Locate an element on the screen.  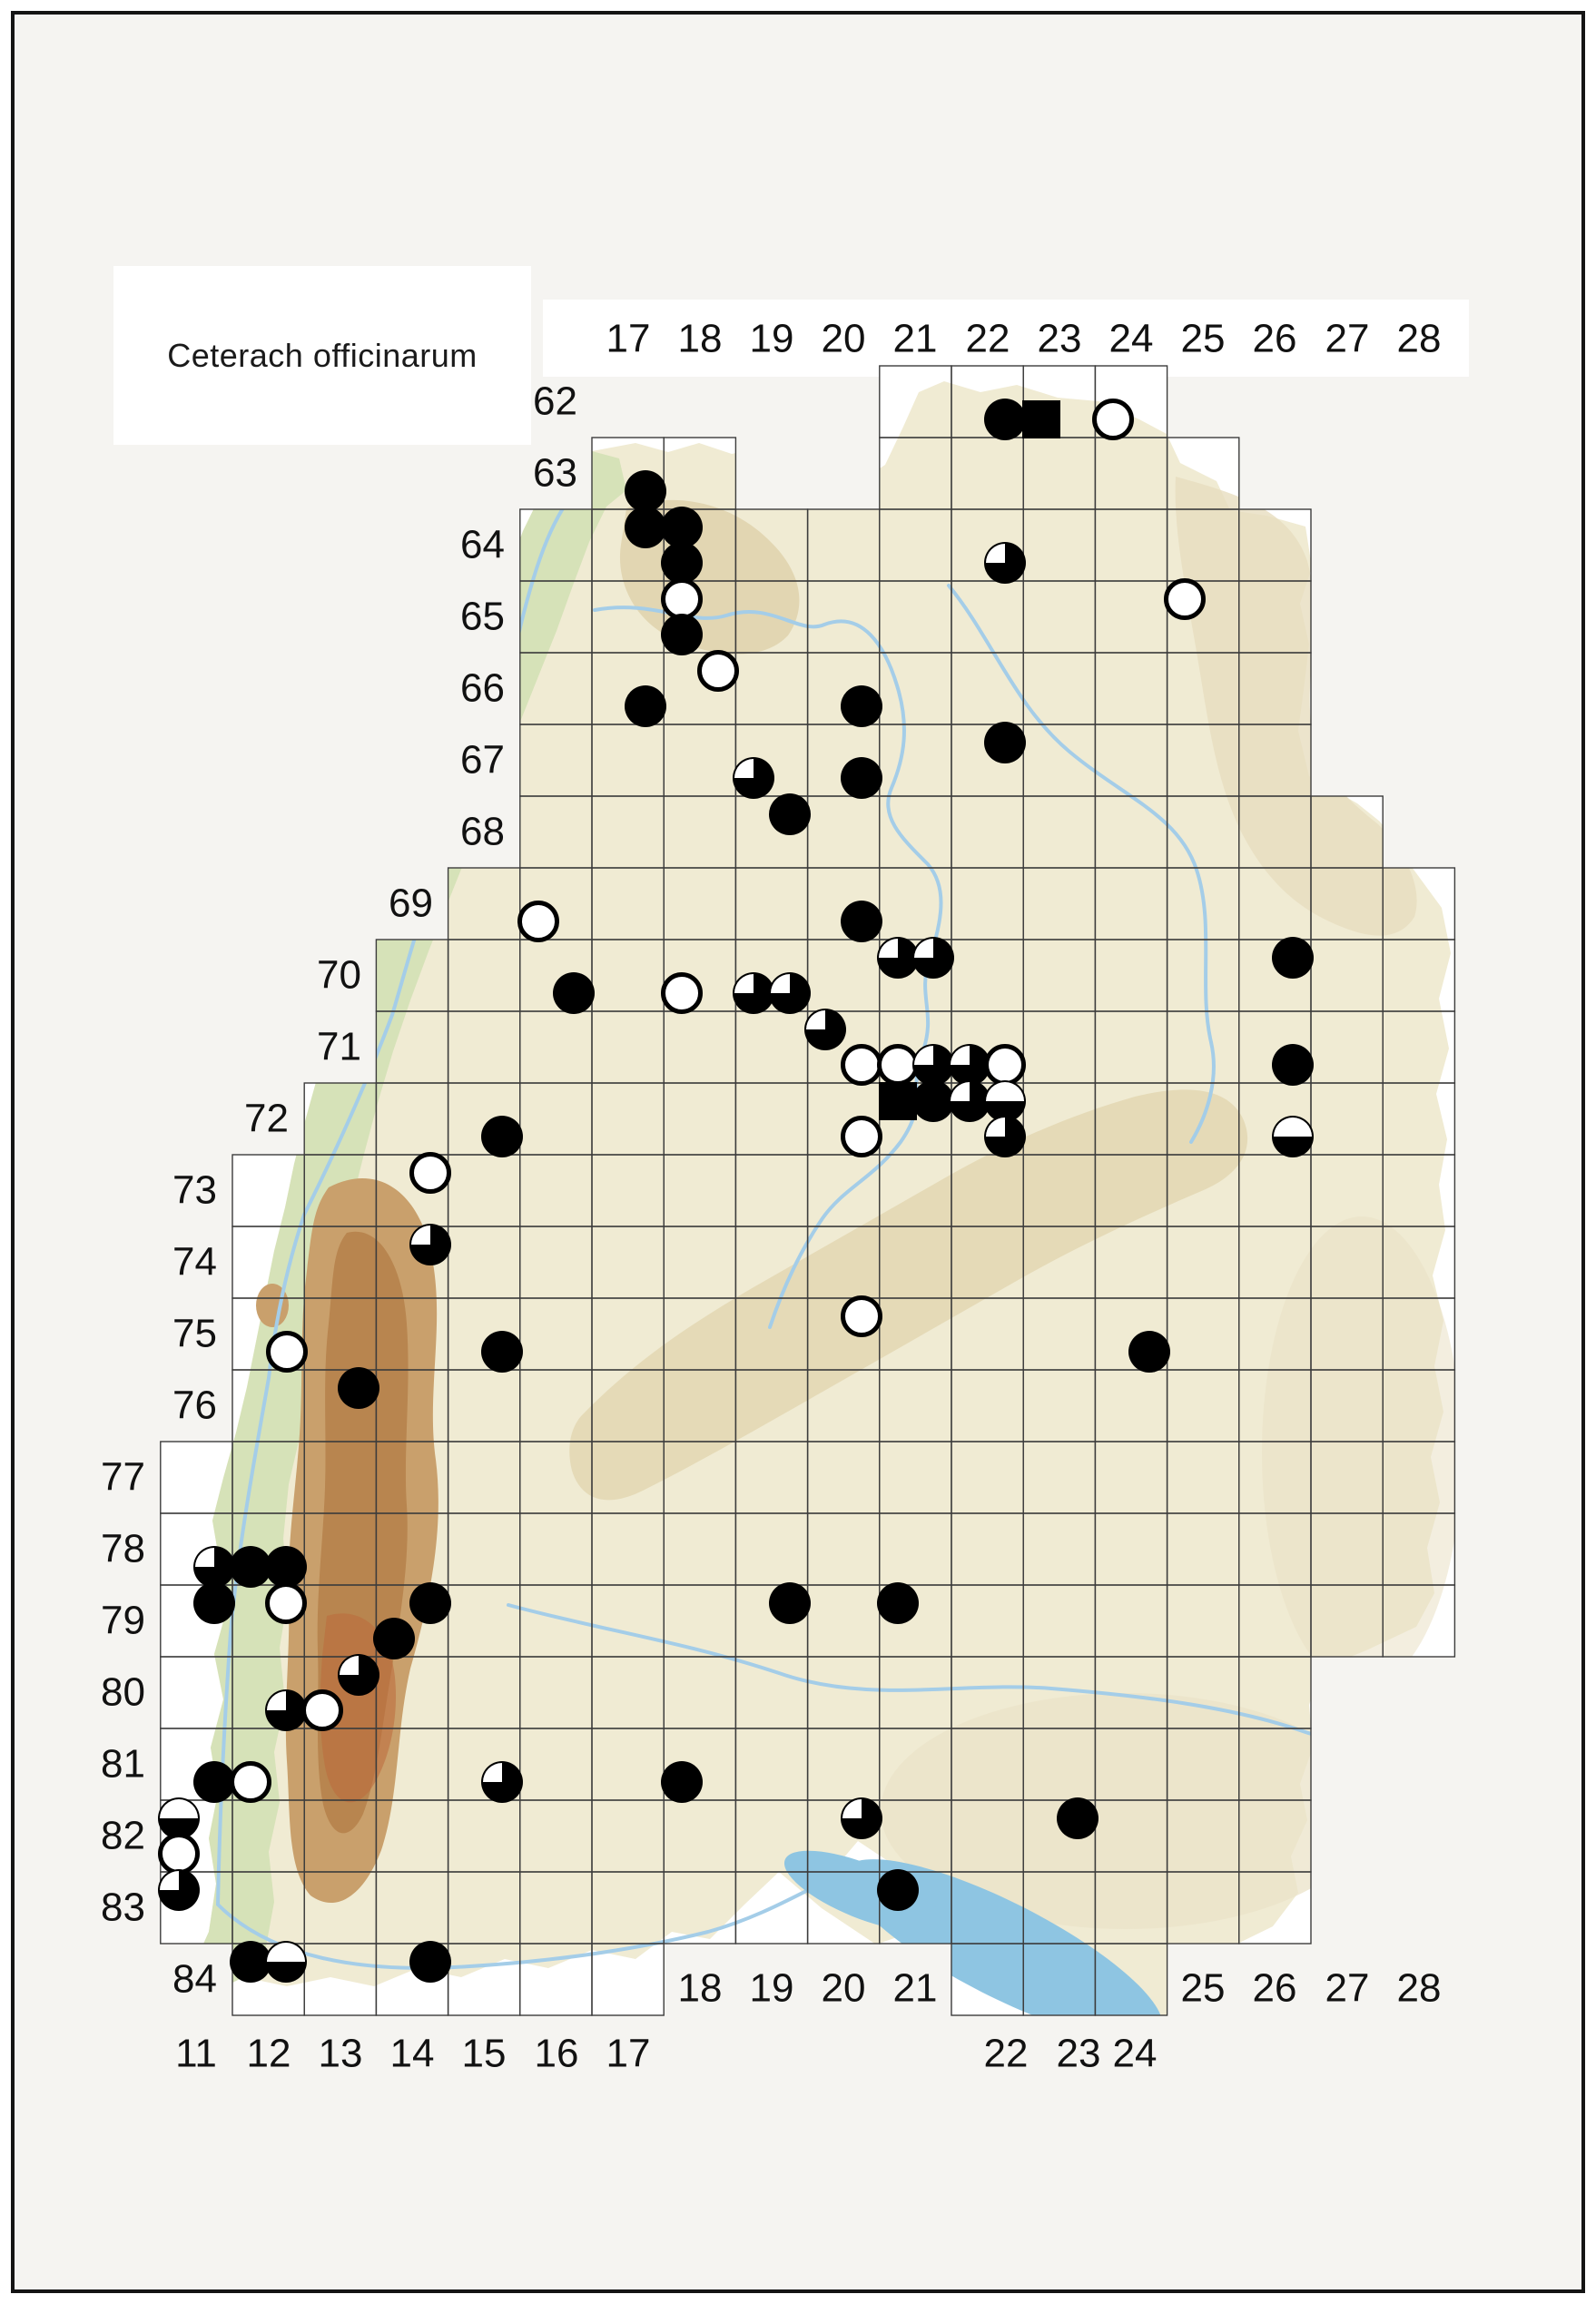
left-axis-label: 63 is located at coordinates (555, 473).